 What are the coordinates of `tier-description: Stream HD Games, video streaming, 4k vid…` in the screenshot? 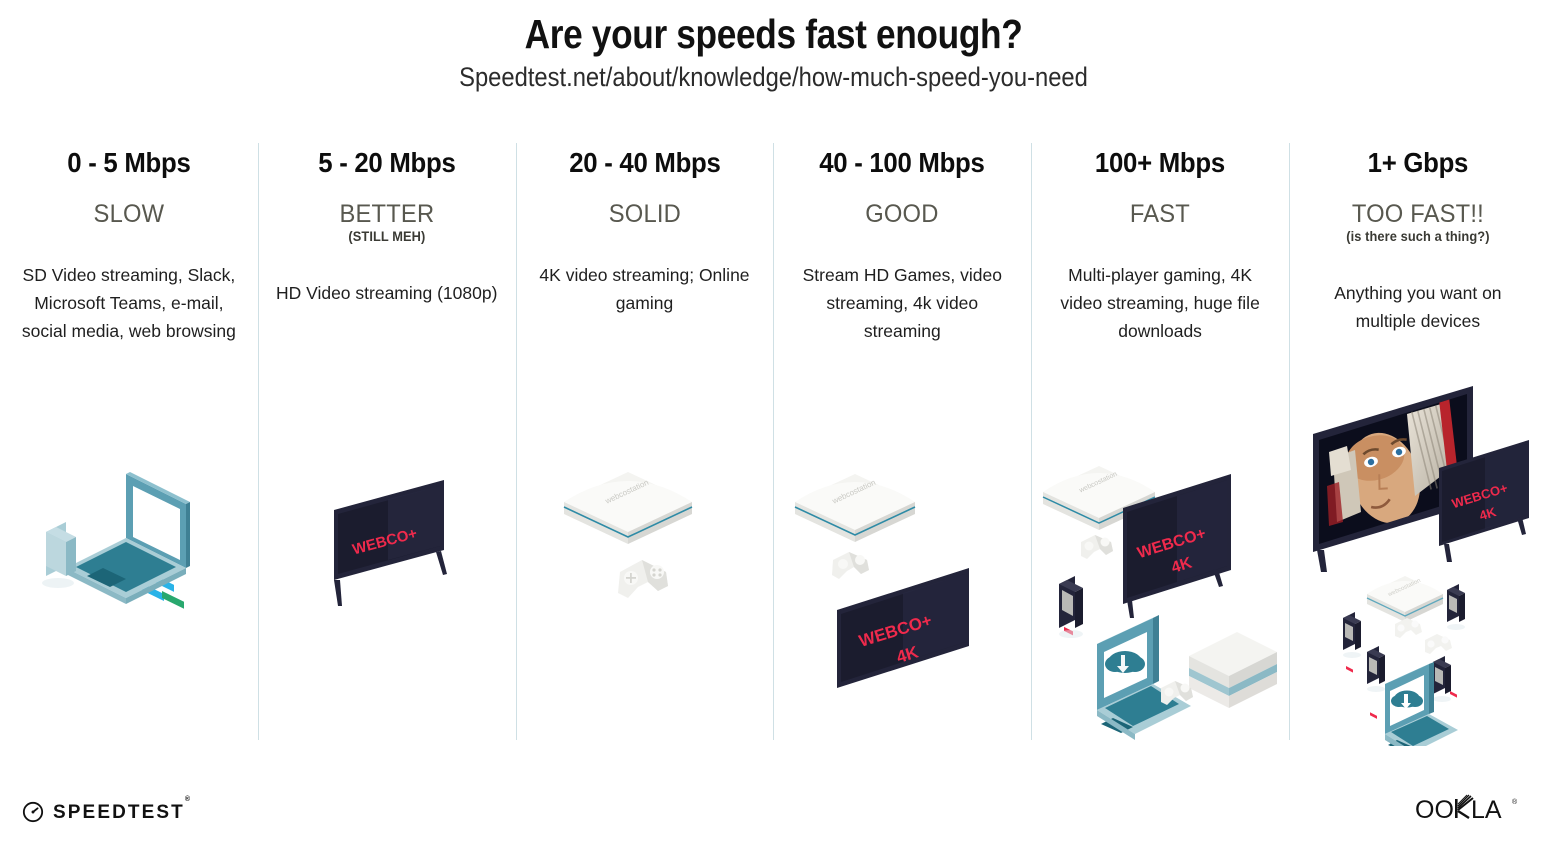 It's located at (902, 303).